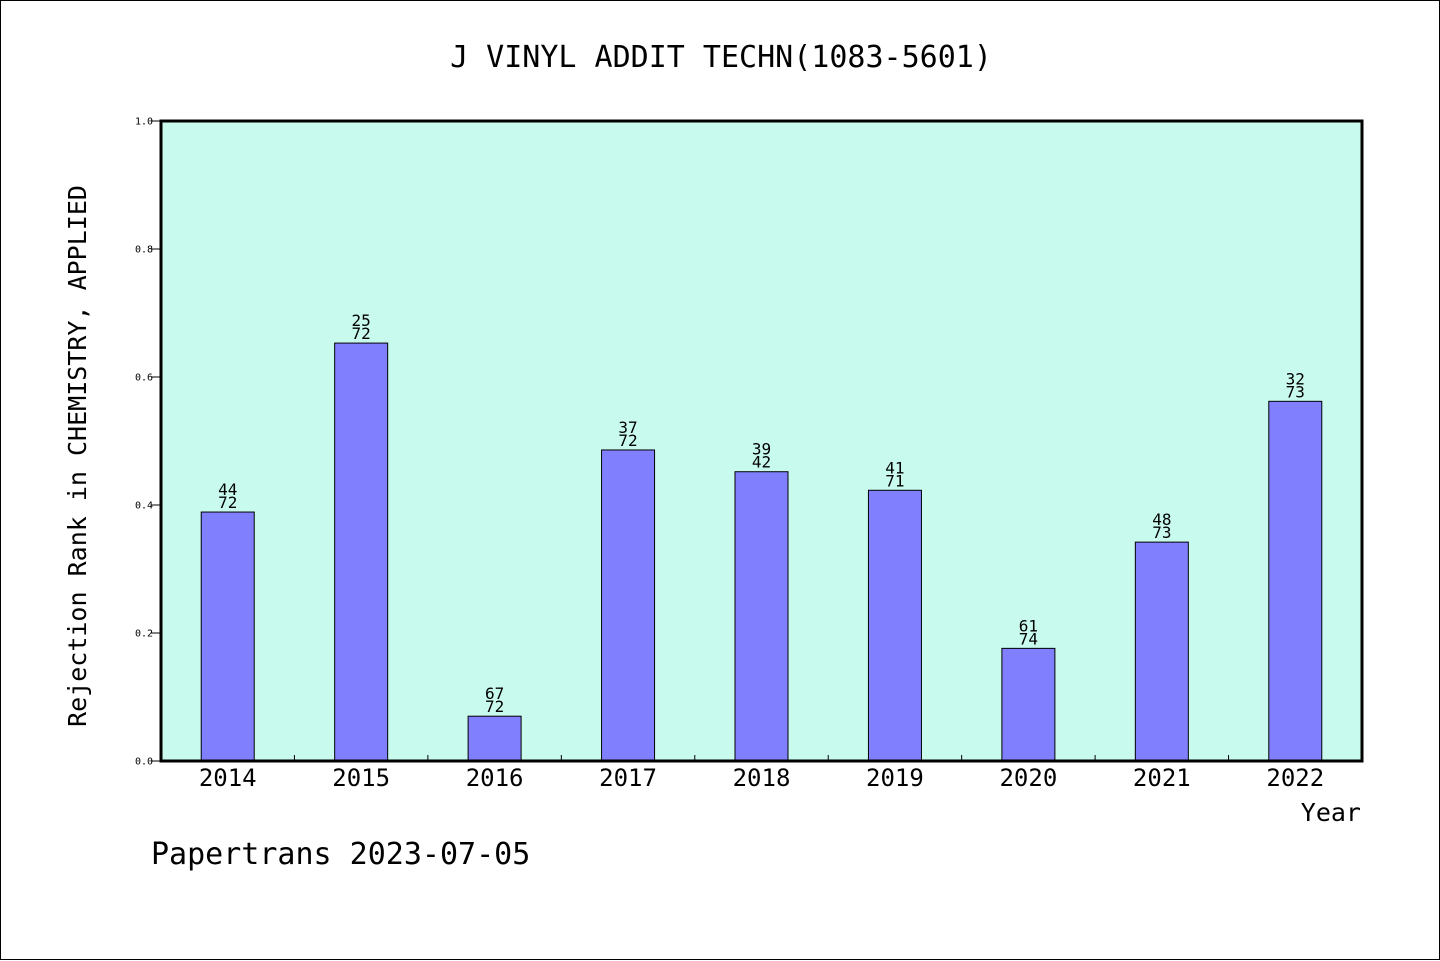 The width and height of the screenshot is (1440, 961). I want to click on bar-label-rank: 67, so click(494, 693).